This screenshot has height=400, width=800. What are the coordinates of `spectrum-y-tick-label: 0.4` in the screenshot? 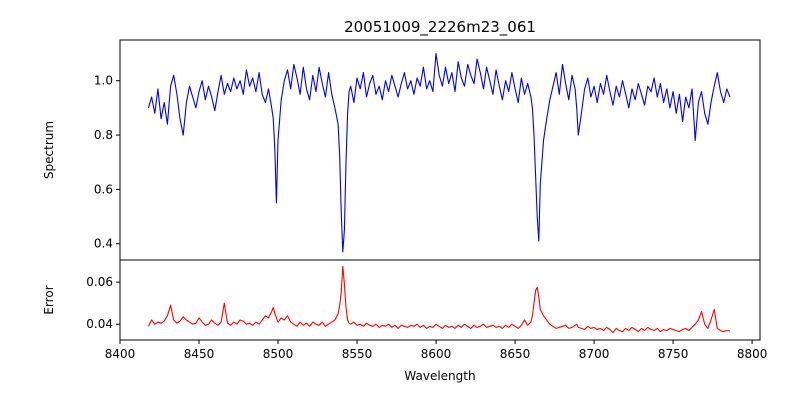 It's located at (103, 244).